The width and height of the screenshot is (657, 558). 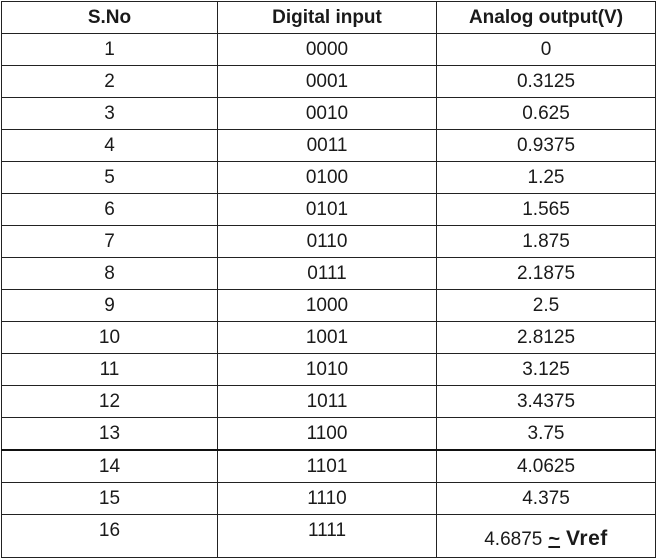 I want to click on cell-analog-output: 2.5, so click(x=546, y=305).